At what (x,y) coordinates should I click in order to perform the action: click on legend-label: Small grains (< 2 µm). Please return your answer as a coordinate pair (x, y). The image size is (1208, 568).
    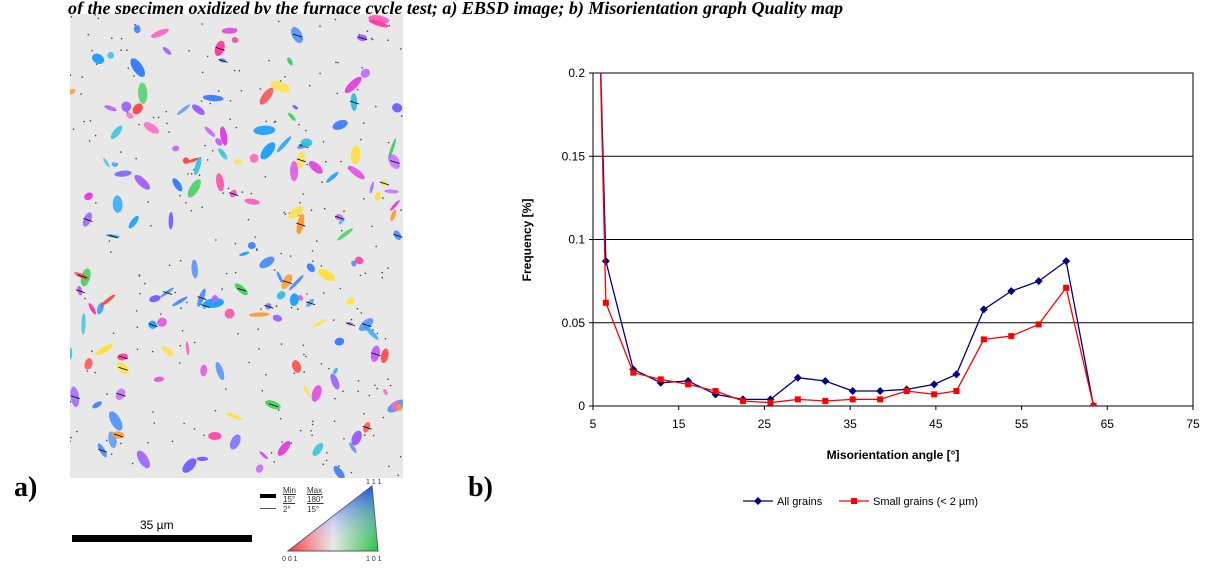
    Looking at the image, I should click on (925, 502).